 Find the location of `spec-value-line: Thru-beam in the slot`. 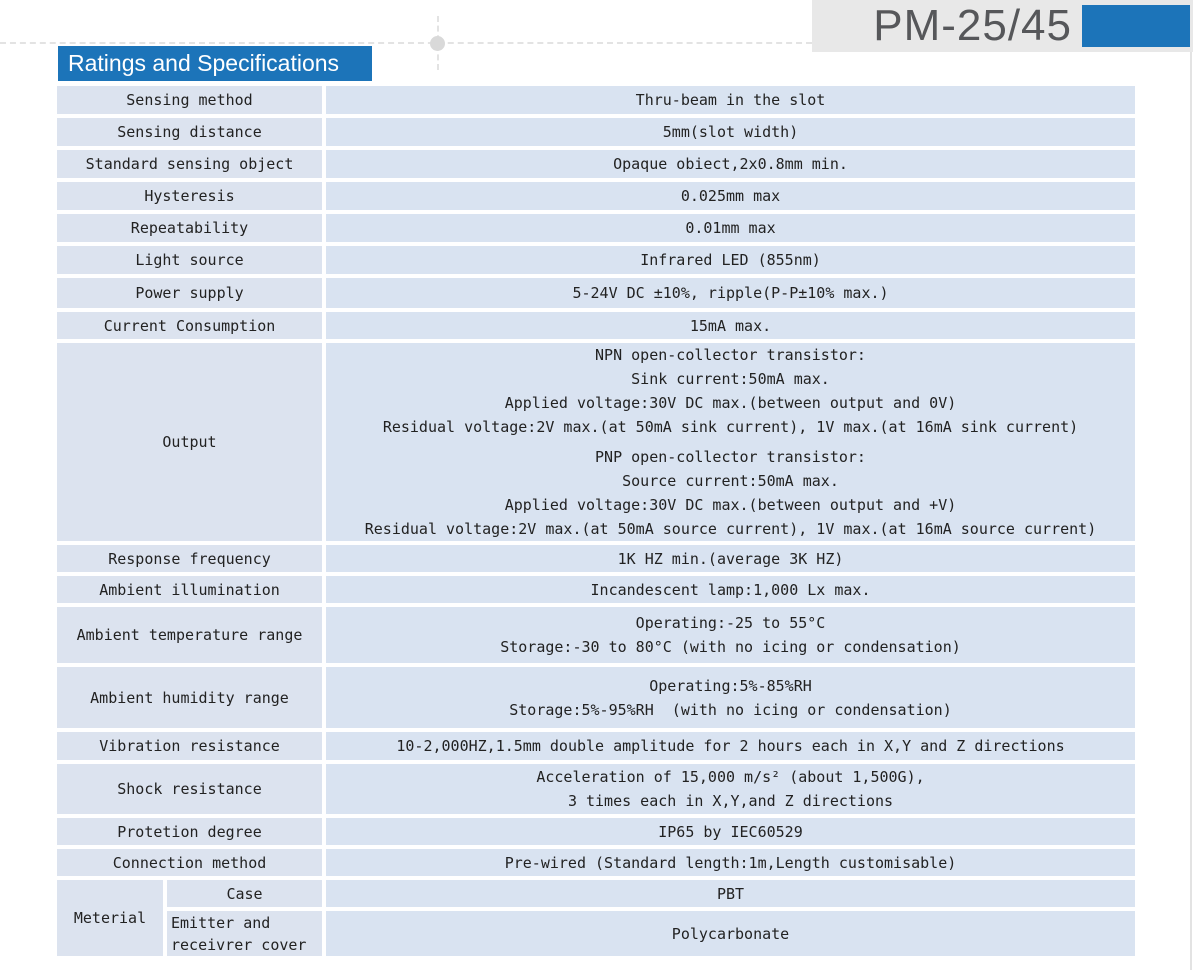

spec-value-line: Thru-beam in the slot is located at coordinates (730, 100).